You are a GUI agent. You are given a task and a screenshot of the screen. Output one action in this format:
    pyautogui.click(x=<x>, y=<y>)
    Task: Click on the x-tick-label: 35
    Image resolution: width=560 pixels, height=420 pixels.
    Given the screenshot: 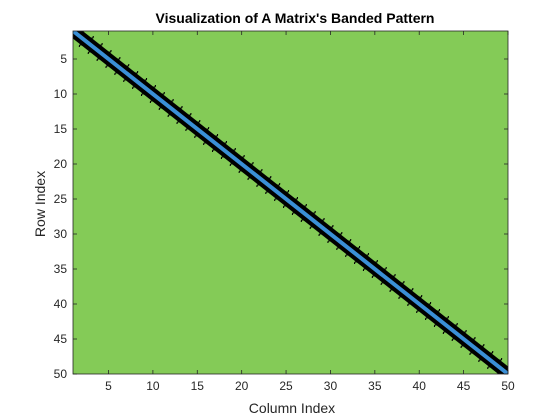 What is the action you would take?
    pyautogui.click(x=375, y=386)
    